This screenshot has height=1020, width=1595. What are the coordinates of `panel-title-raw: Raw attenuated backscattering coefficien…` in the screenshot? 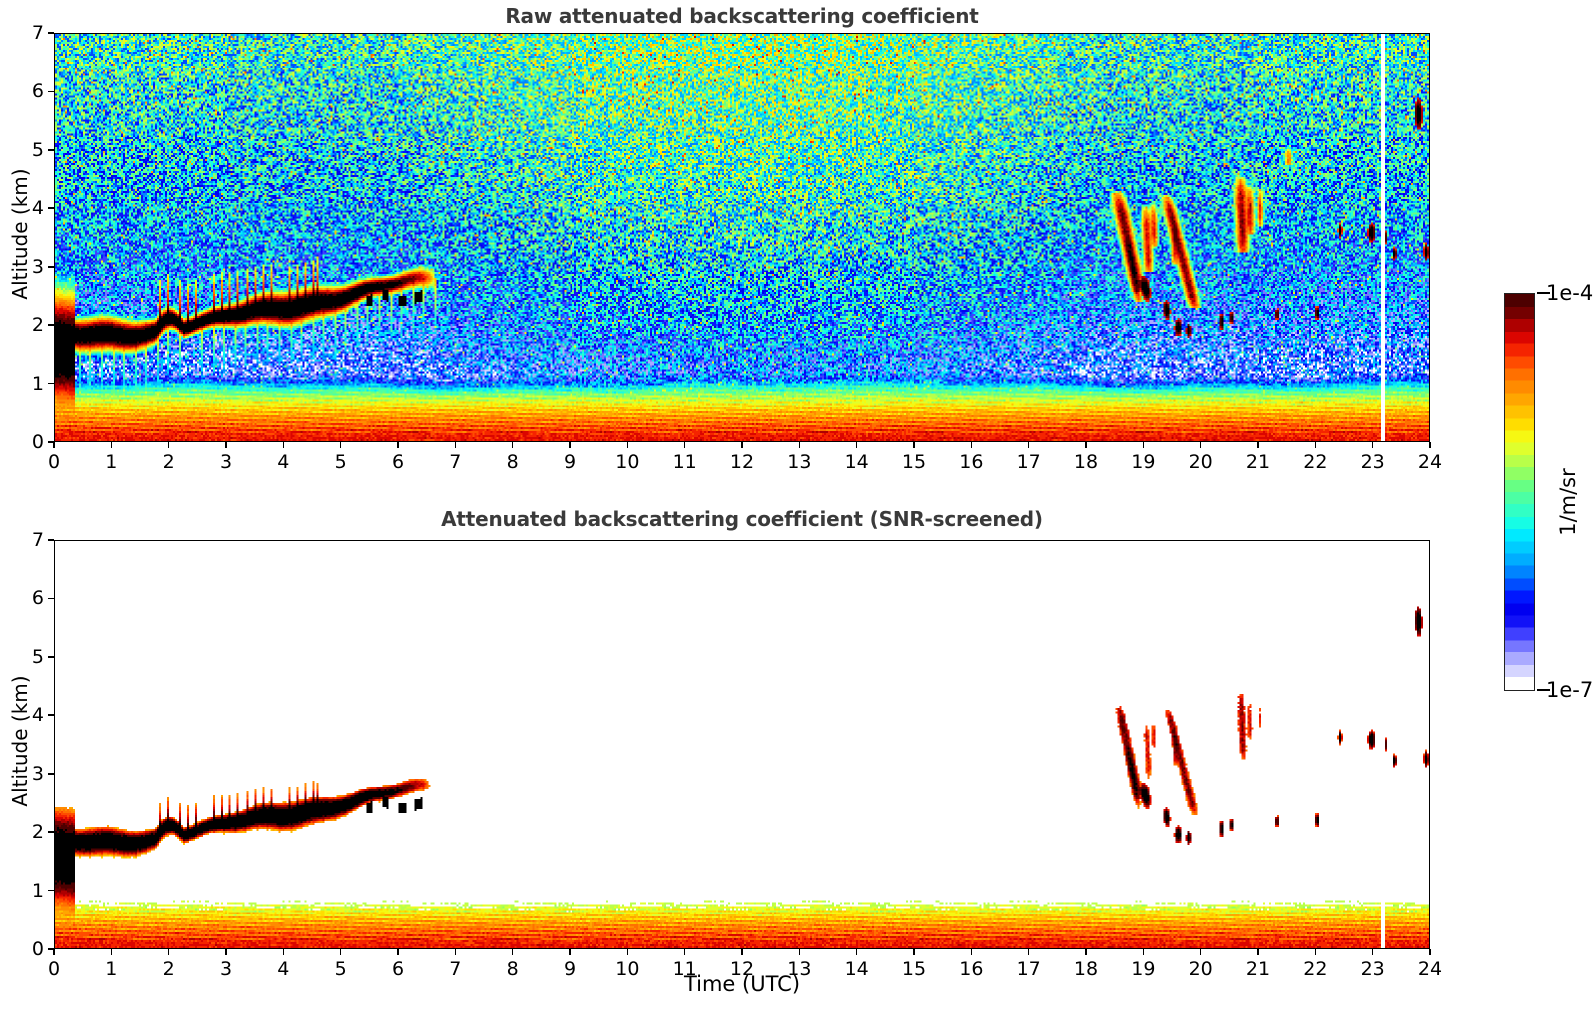 It's located at (742, 16).